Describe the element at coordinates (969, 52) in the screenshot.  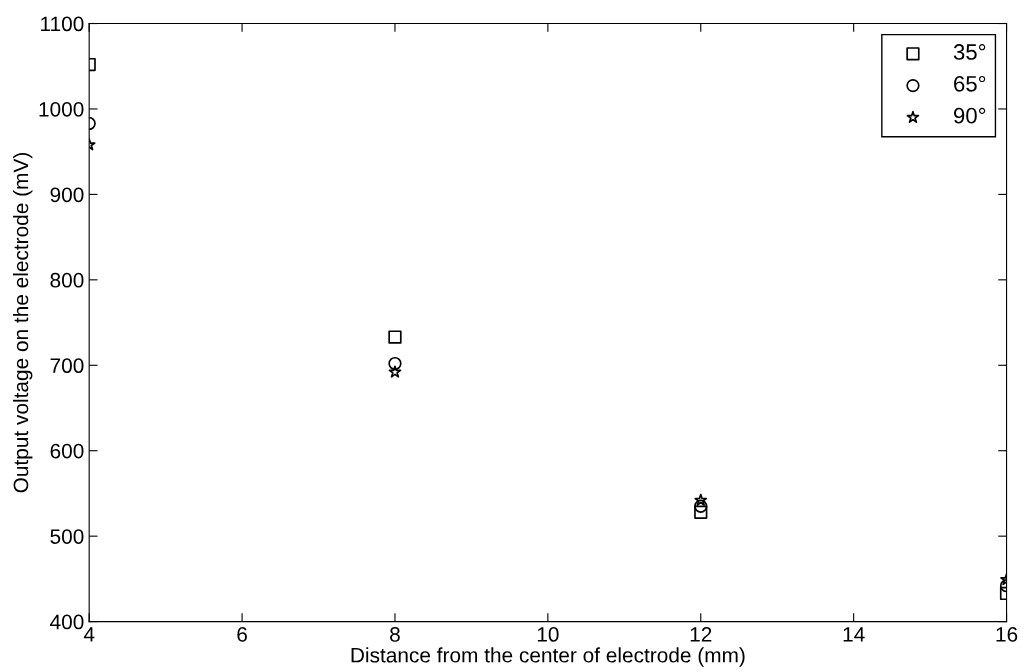
I see `legend-label: 35°` at that location.